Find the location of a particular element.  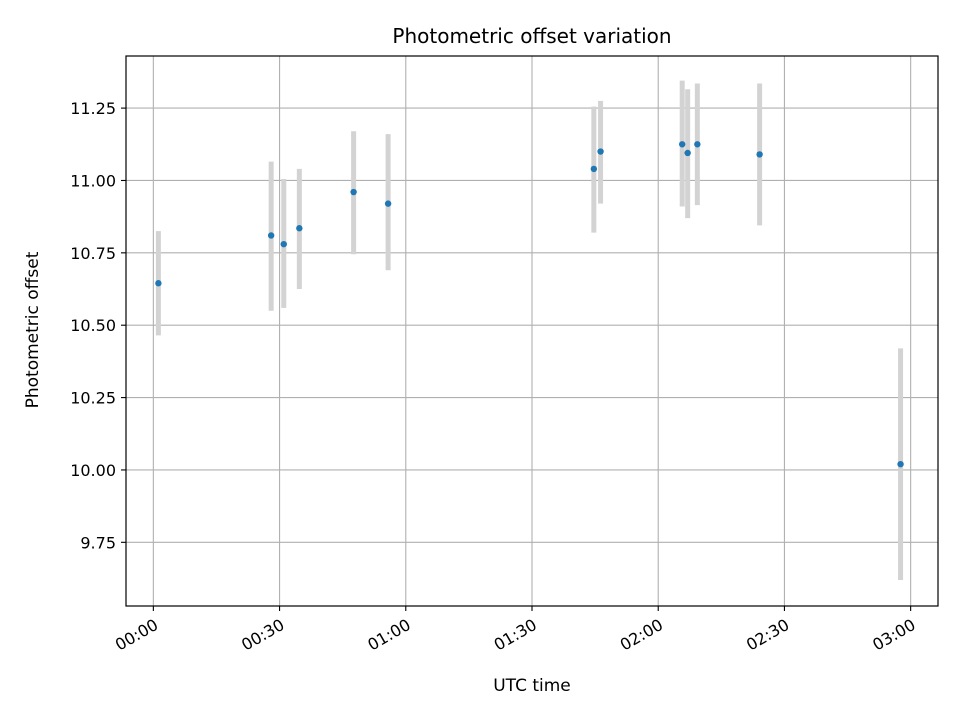

y-tick-label: 10.75 is located at coordinates (93, 253).